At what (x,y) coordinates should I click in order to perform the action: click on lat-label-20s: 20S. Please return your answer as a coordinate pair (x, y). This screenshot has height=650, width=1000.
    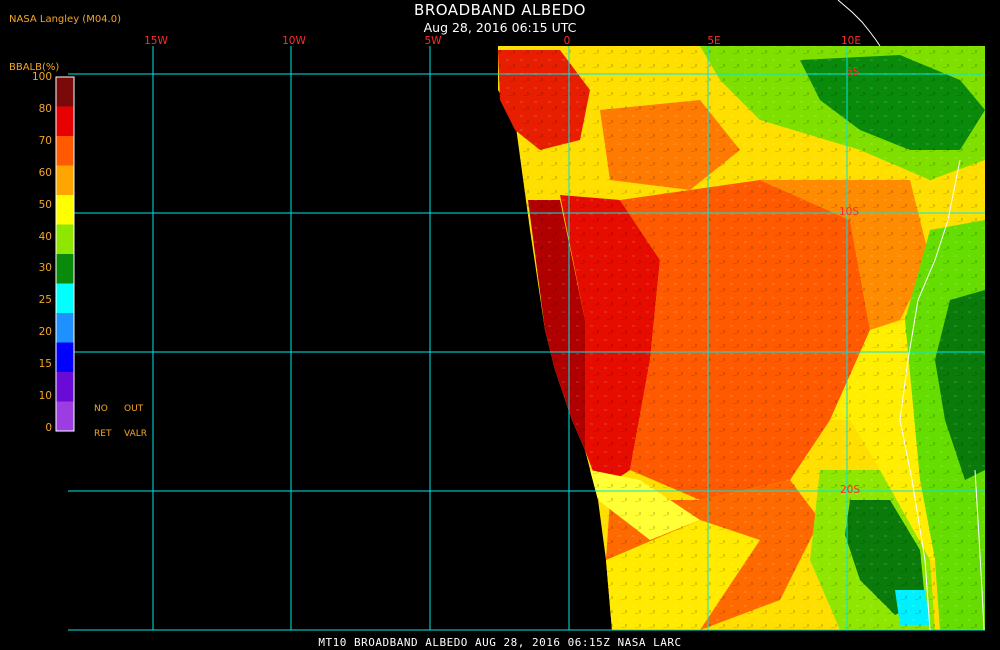
    Looking at the image, I should click on (850, 490).